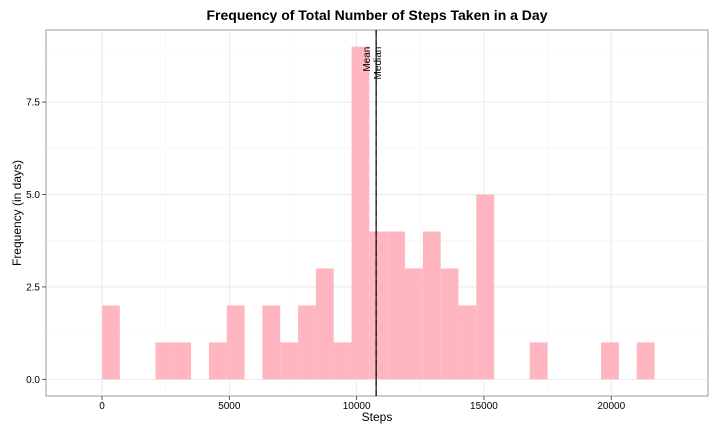 This screenshot has height=432, width=720. Describe the element at coordinates (484, 406) in the screenshot. I see `x-tick-label: 15000` at that location.